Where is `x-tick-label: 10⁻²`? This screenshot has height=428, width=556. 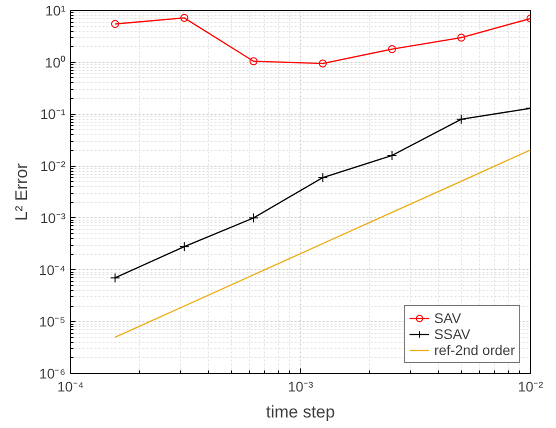 x-tick-label: 10⁻² is located at coordinates (531, 386).